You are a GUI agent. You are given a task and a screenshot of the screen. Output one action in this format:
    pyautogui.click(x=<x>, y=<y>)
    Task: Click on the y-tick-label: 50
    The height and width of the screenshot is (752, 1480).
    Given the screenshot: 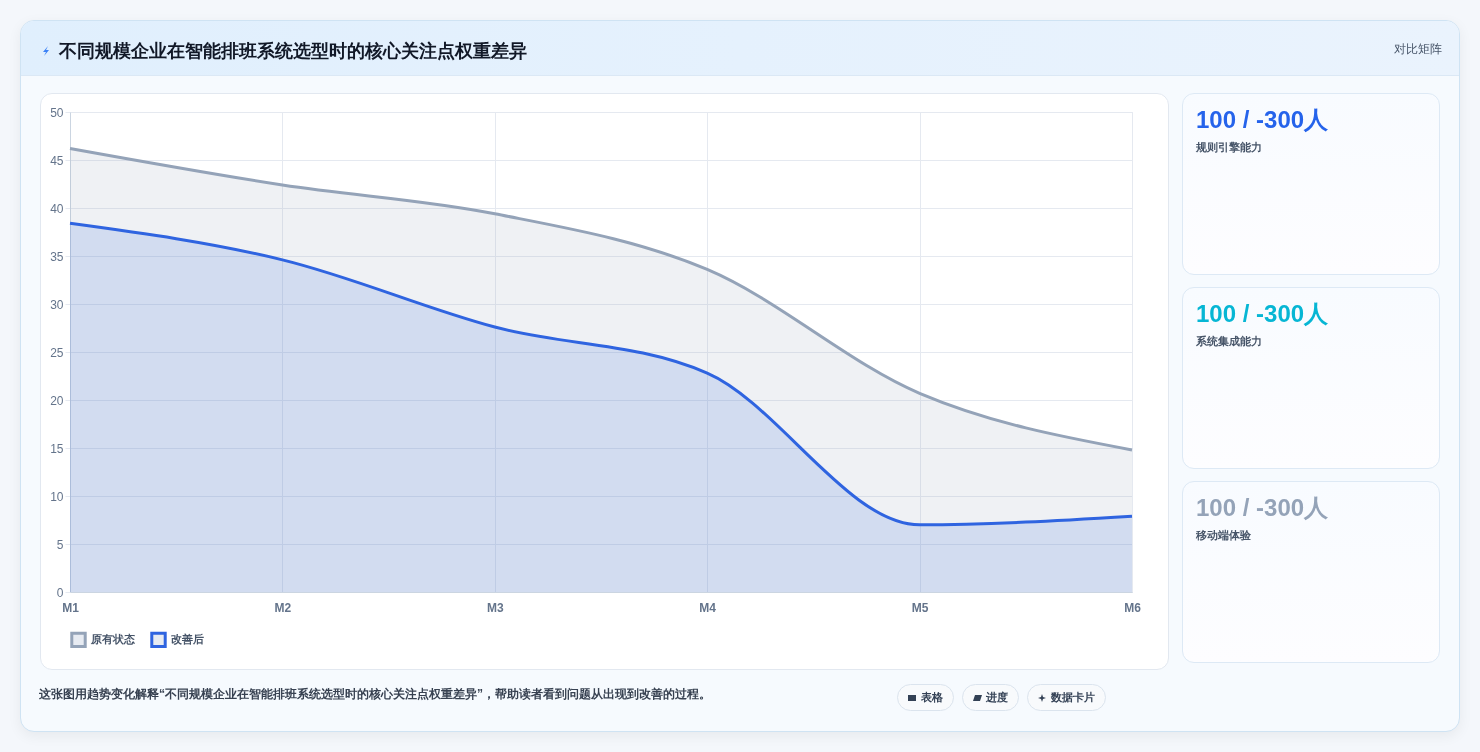 What is the action you would take?
    pyautogui.click(x=57, y=112)
    